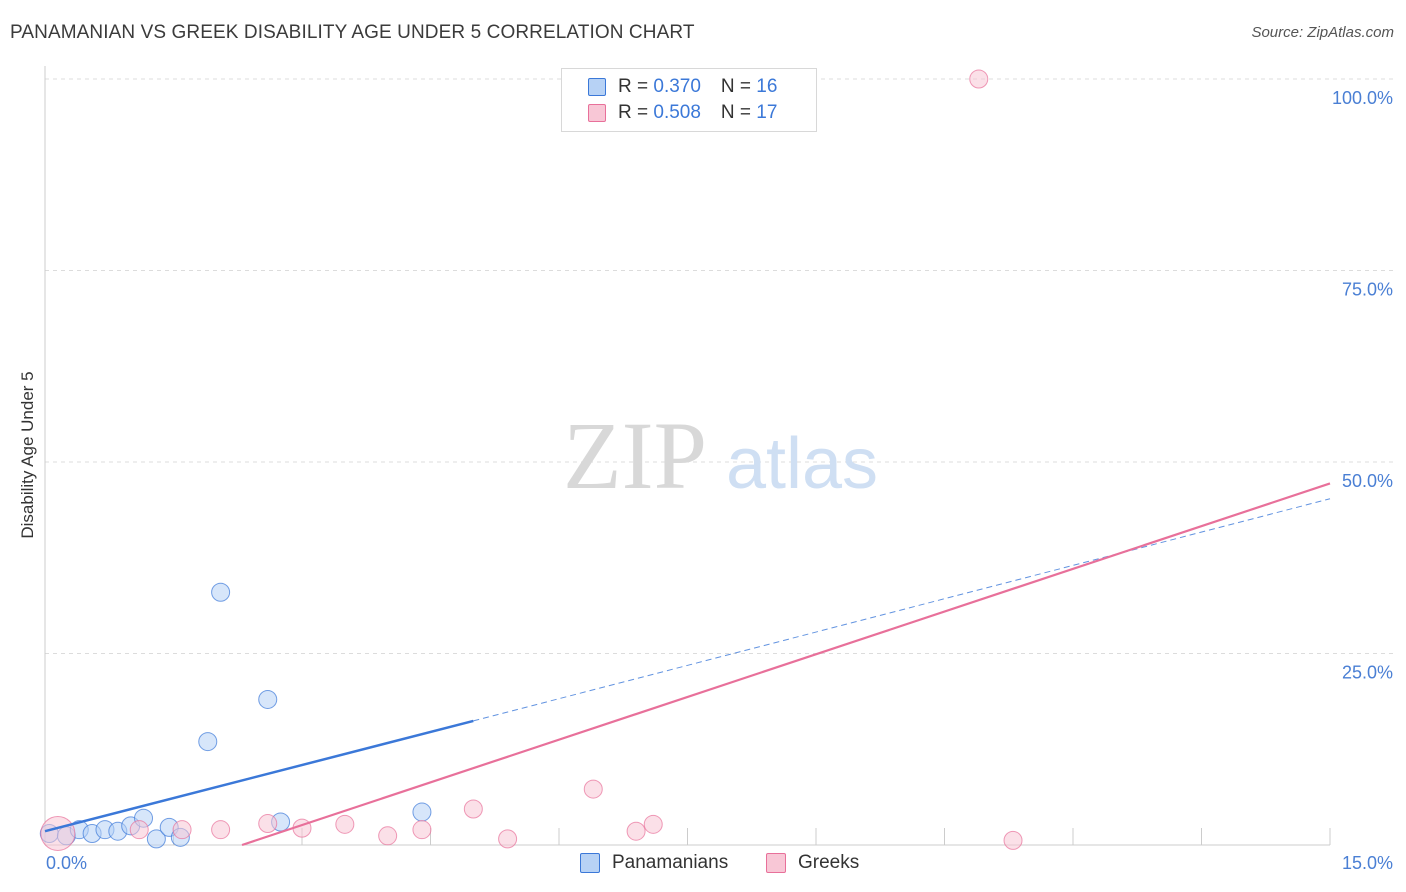 The width and height of the screenshot is (1406, 892). Describe the element at coordinates (1367, 863) in the screenshot. I see `x-tick-label: 15.0%` at that location.